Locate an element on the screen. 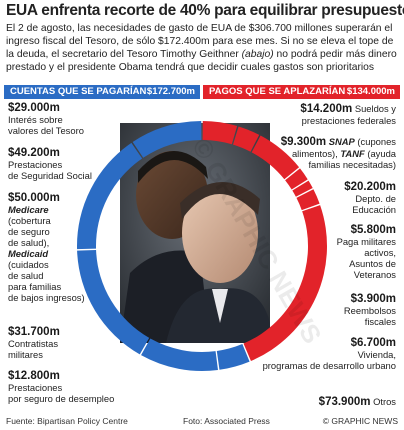 The height and width of the screenshot is (430, 404). left-item-1-line-1: Interés sobre is located at coordinates (35, 119).